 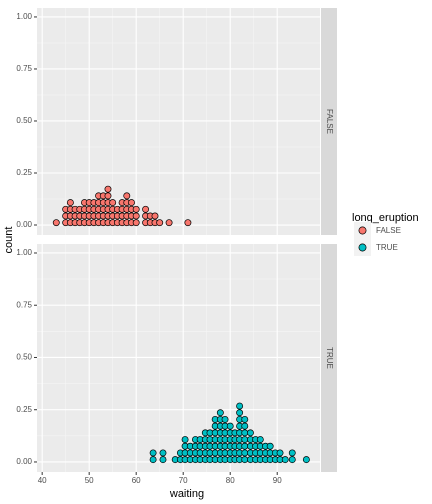 I want to click on y-axis-label: count, so click(x=9, y=240).